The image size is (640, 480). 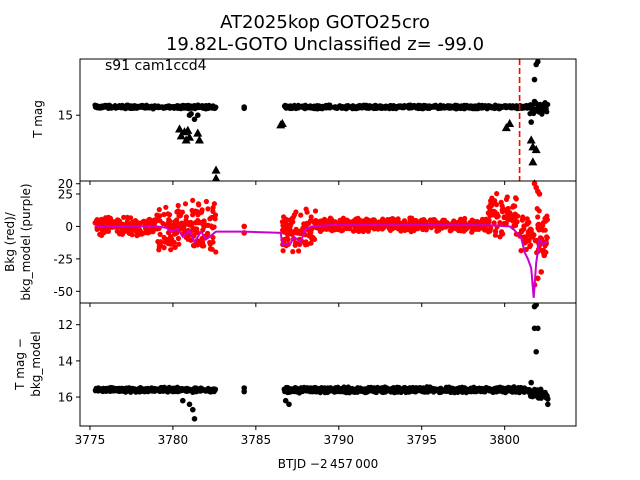 I want to click on panel-annotation: s91 cam1ccd4, so click(x=156, y=66).